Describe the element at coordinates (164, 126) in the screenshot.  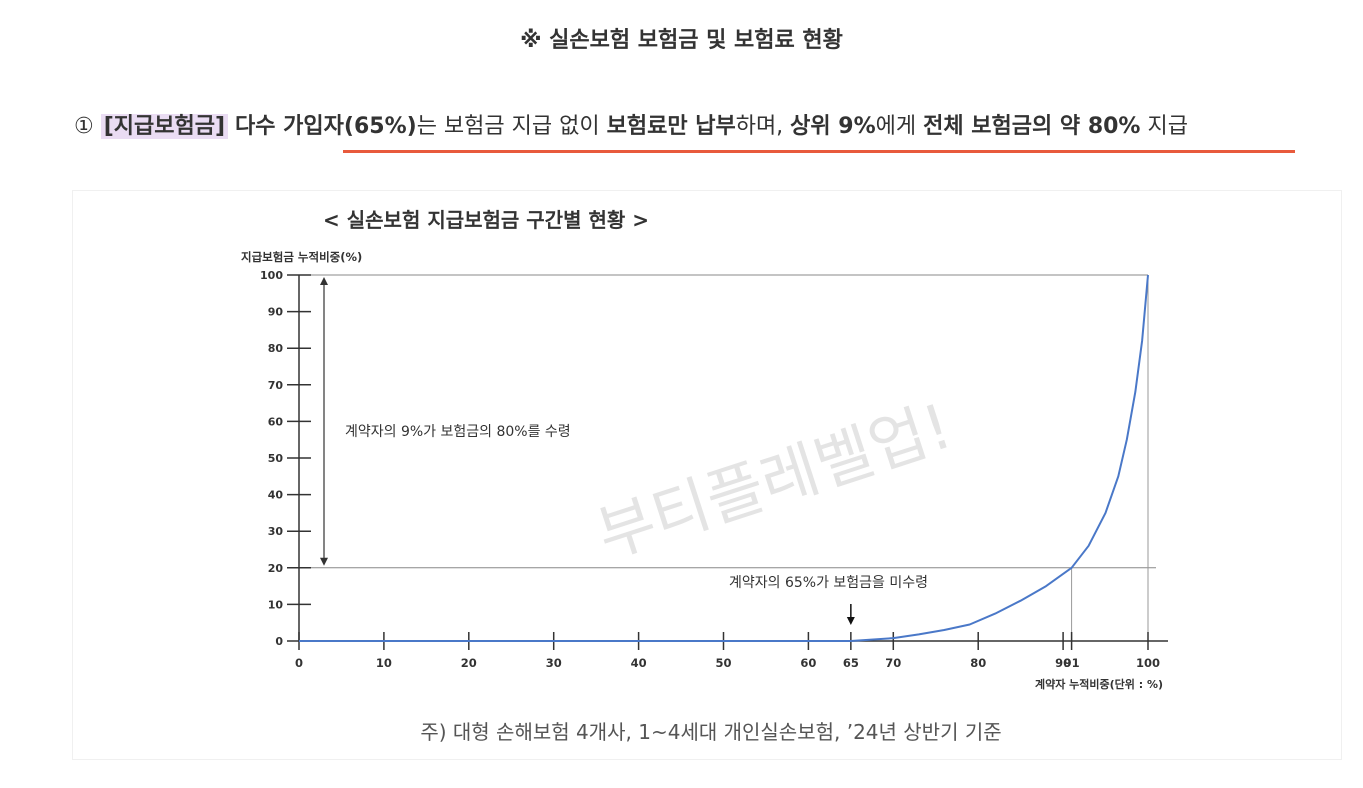
I see `headline-tag: [지급보험금]` at that location.